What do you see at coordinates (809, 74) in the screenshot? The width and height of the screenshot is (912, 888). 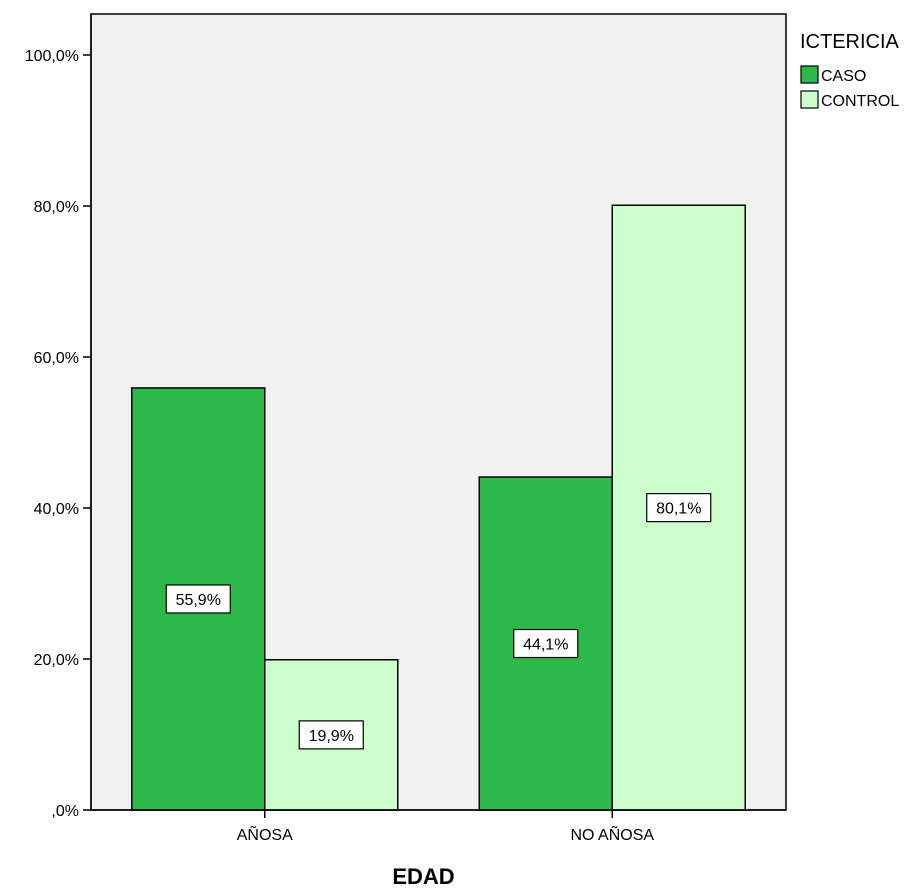 I see `legend-swatch-caso` at bounding box center [809, 74].